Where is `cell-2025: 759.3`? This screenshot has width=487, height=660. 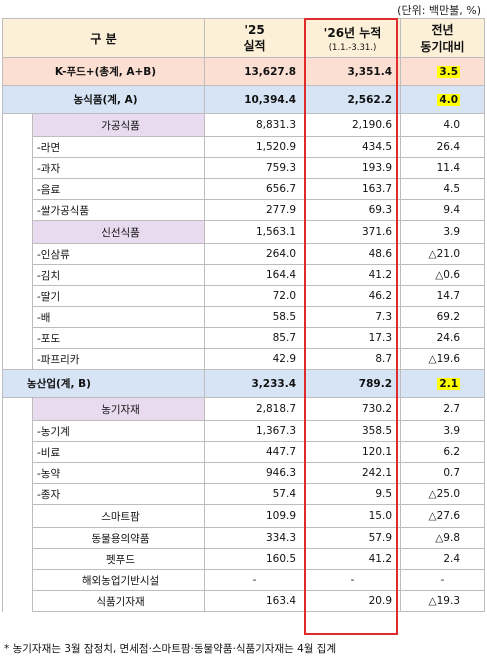 cell-2025: 759.3 is located at coordinates (255, 168).